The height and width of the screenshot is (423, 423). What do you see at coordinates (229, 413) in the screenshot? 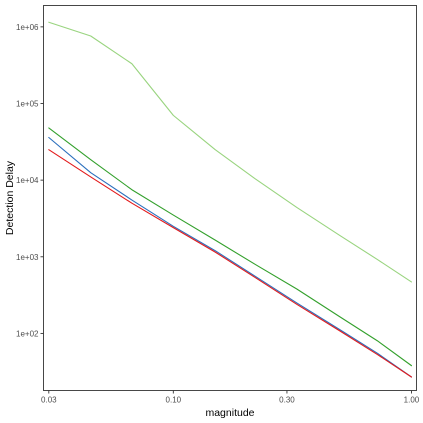
I see `x-axis-title: magnitude` at bounding box center [229, 413].